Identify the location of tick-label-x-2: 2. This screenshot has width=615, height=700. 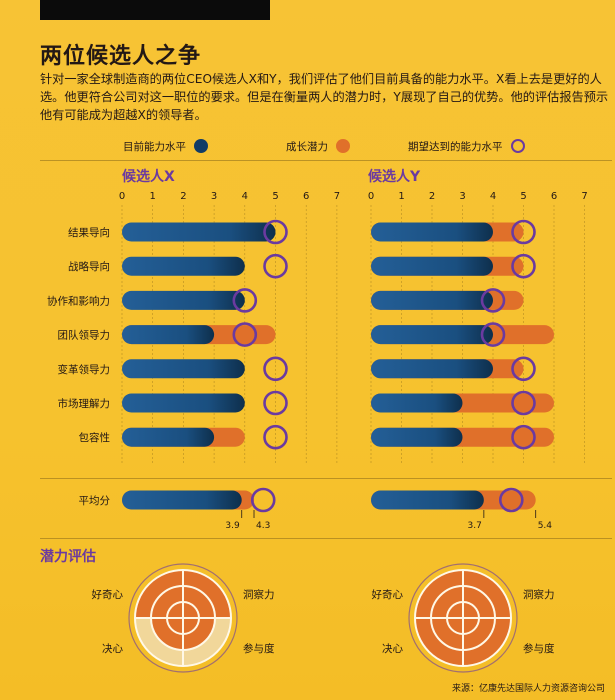
(183, 196).